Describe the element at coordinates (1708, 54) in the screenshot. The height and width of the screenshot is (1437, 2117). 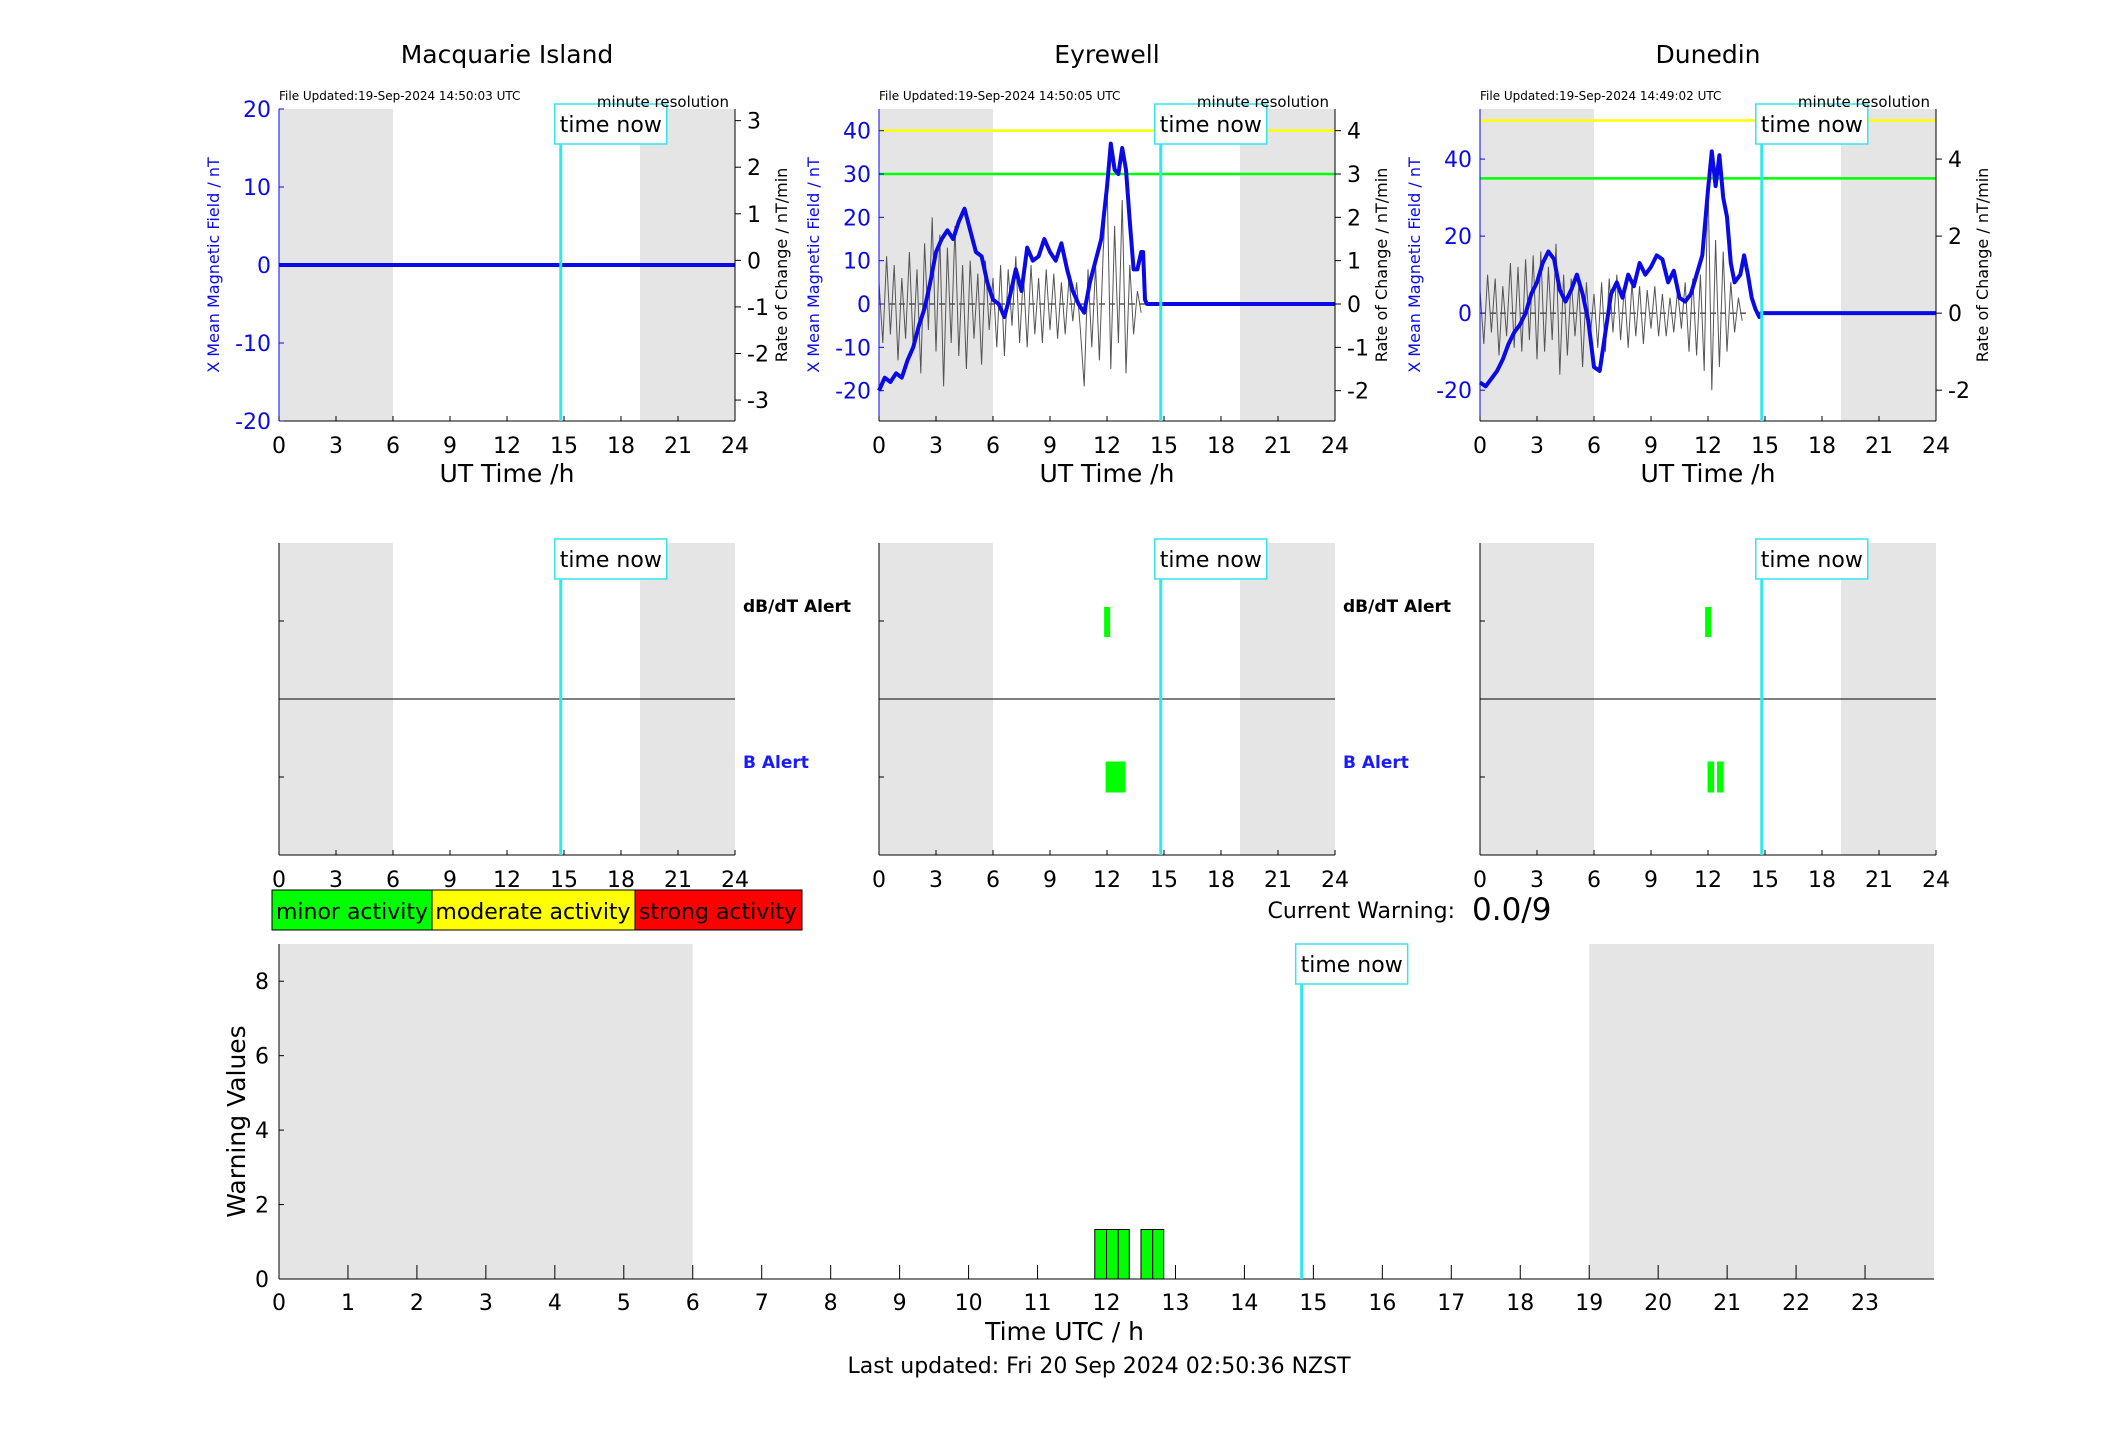
I see `station-title: Dunedin` at that location.